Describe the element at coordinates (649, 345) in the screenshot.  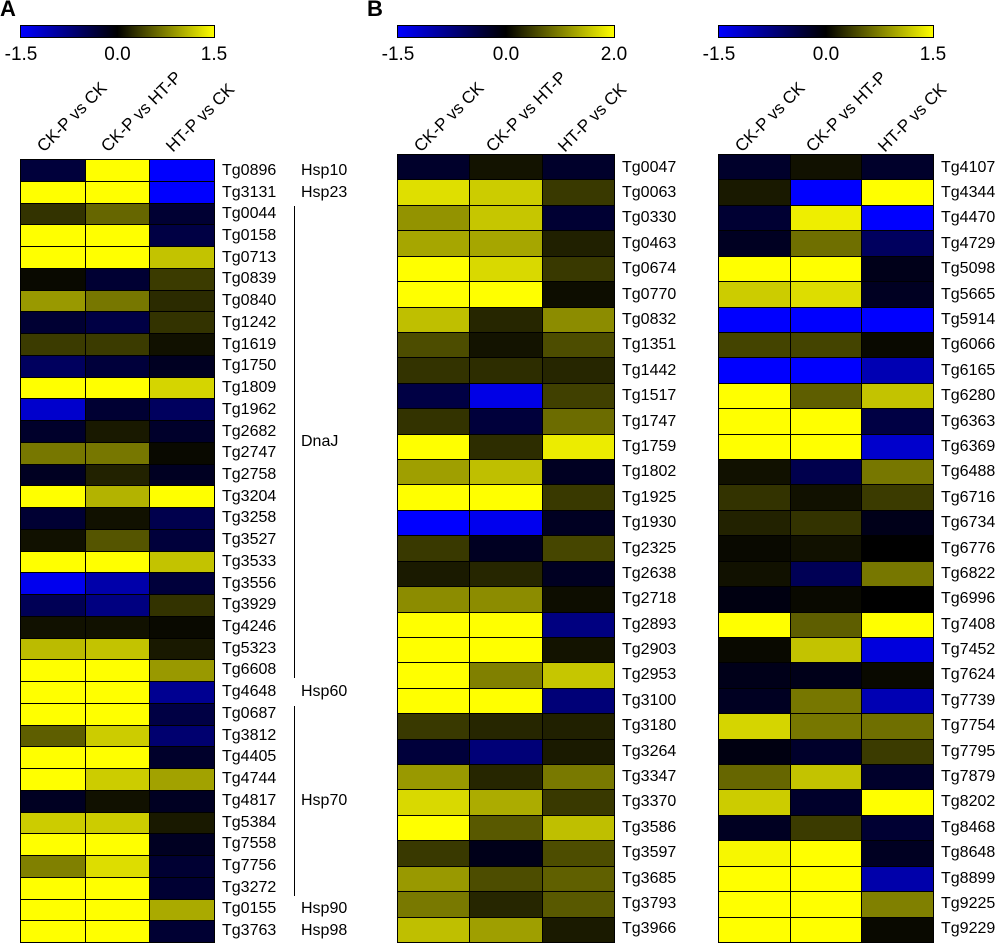
I see `gene-label-Tg1351: Tg1351` at that location.